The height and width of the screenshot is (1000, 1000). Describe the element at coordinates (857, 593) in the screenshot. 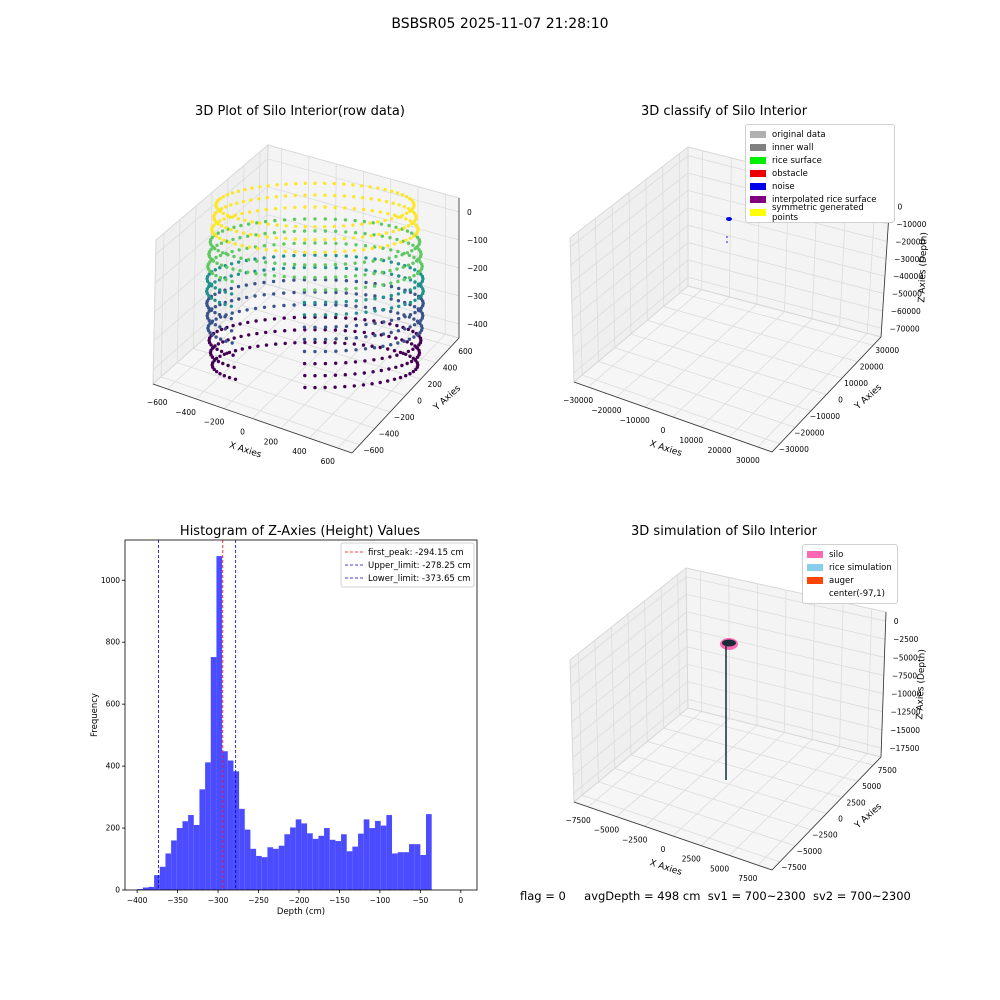

I see `legend-label: center(-97,1)` at that location.